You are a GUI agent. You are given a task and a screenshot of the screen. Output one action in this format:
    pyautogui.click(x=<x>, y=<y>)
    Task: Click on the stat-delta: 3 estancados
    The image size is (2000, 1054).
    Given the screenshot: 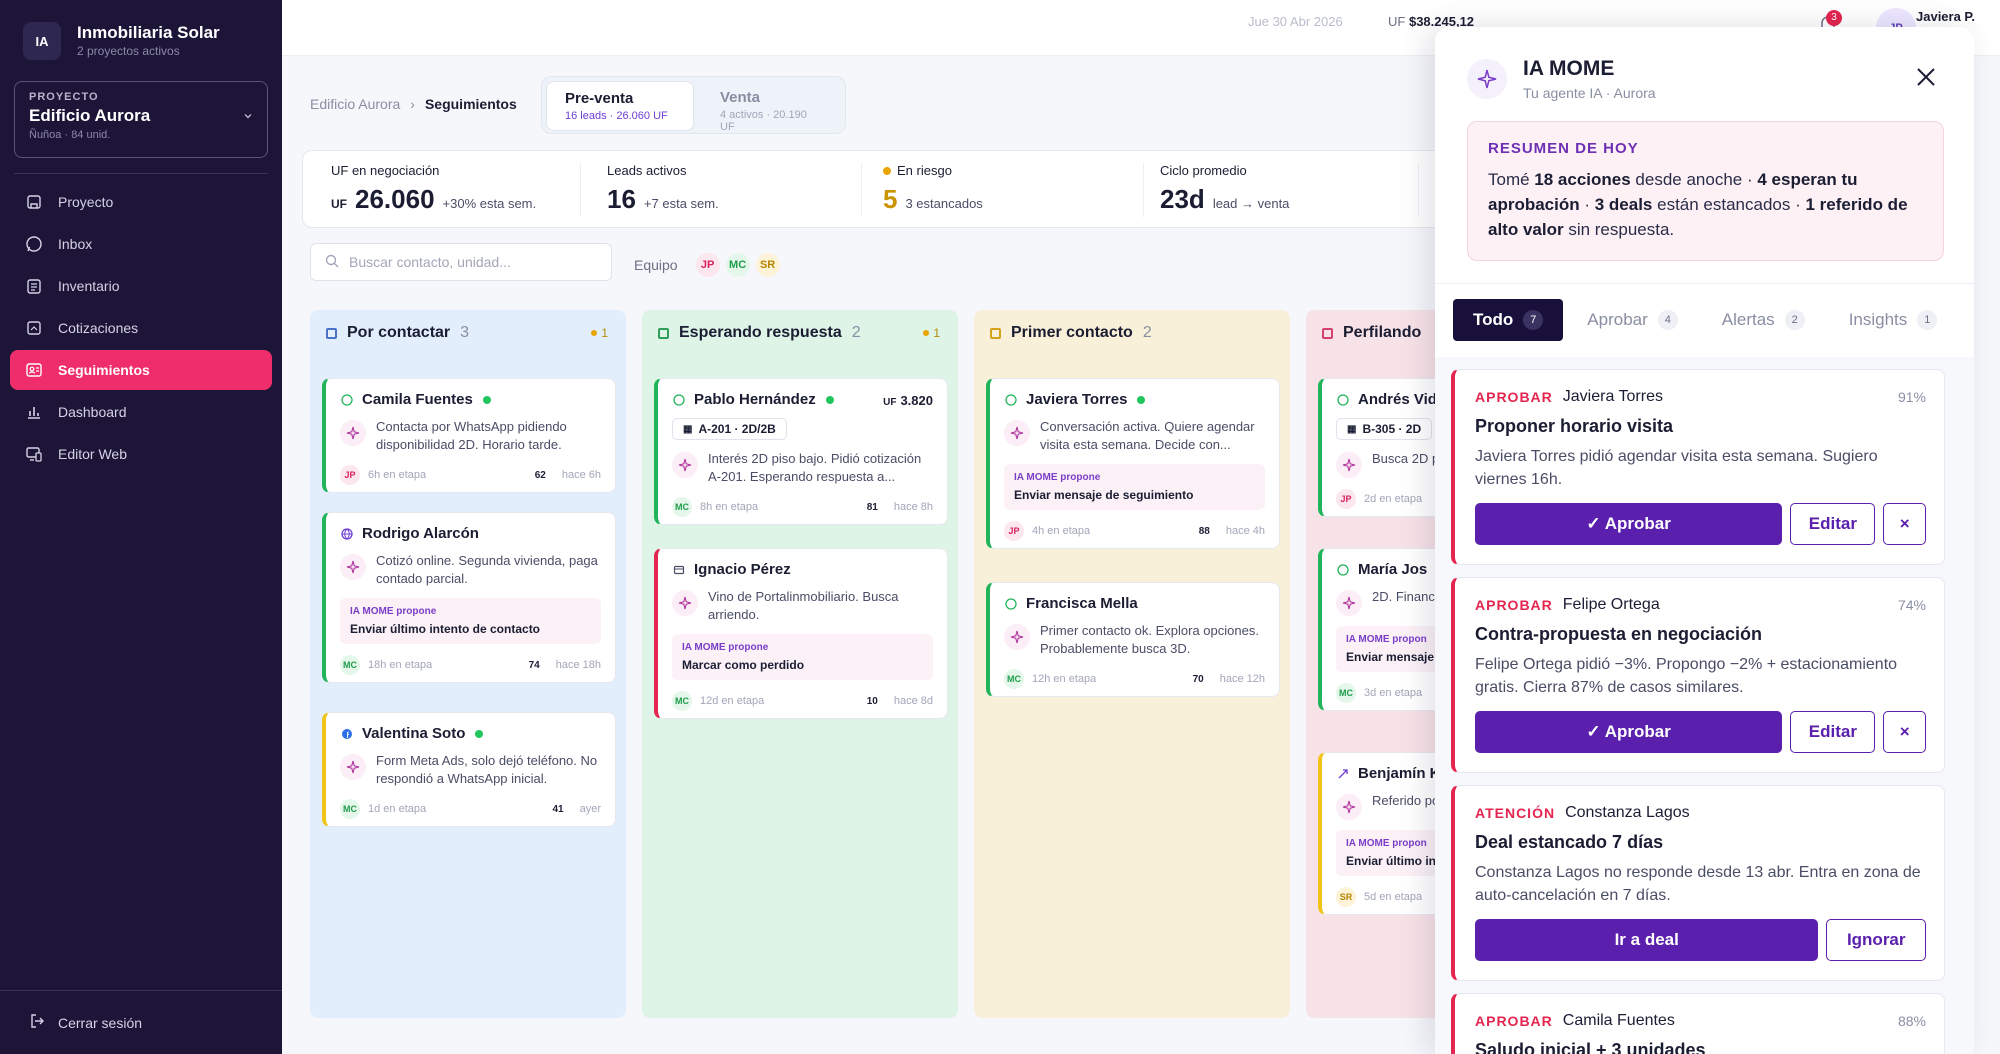 What is the action you would take?
    pyautogui.click(x=944, y=203)
    